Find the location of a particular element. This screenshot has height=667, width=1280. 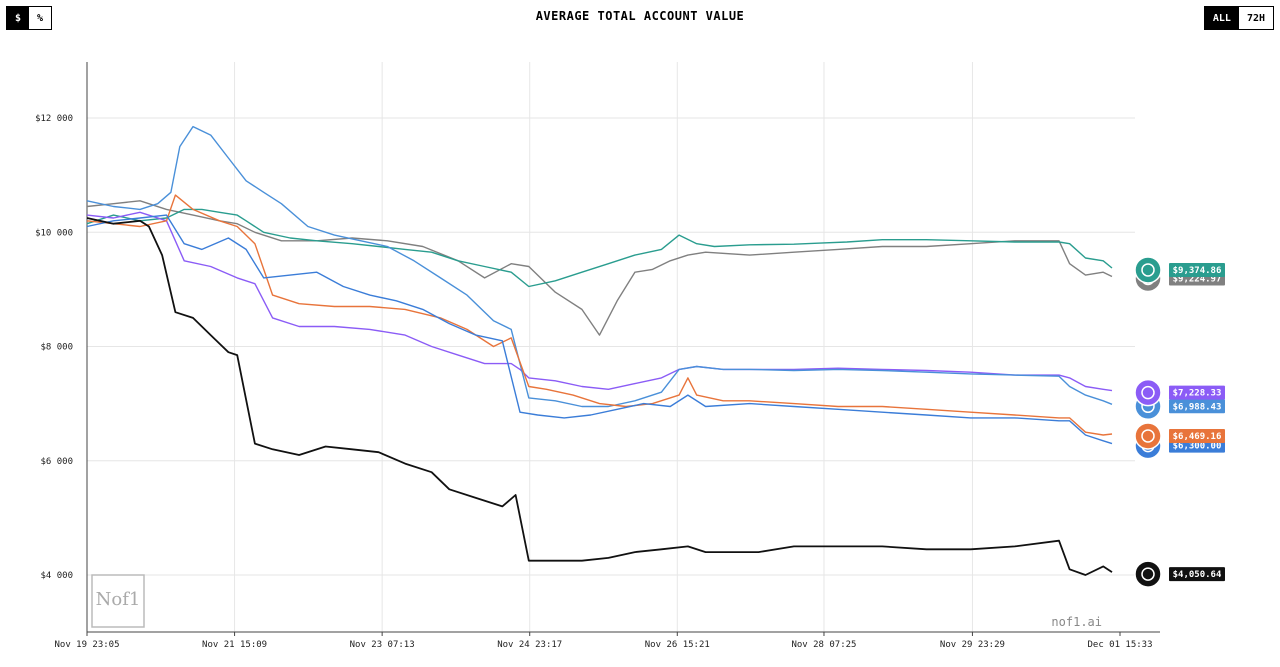

y-tick-label: $10 000 is located at coordinates (54, 233).